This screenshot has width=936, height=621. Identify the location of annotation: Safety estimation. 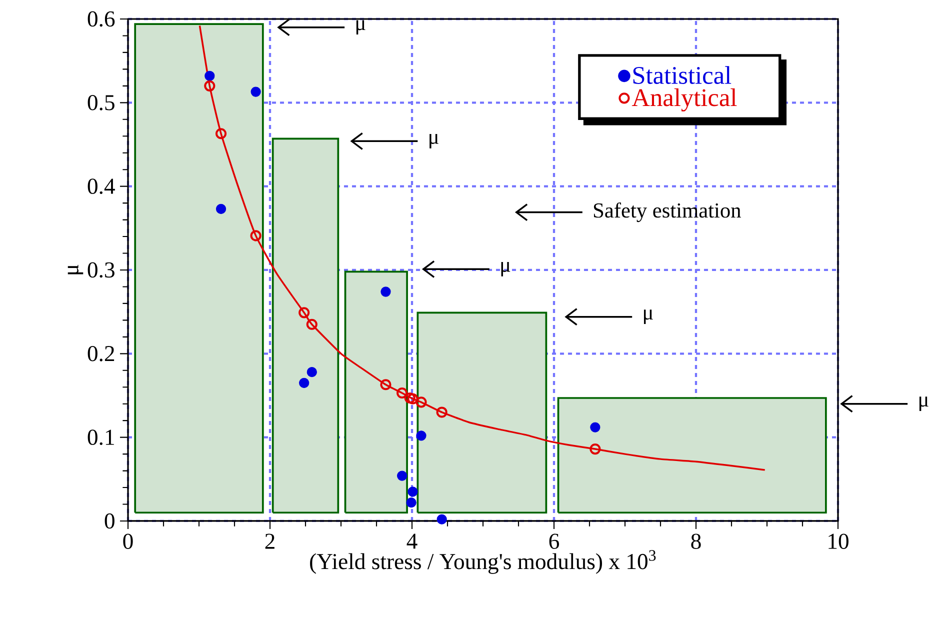
(667, 212).